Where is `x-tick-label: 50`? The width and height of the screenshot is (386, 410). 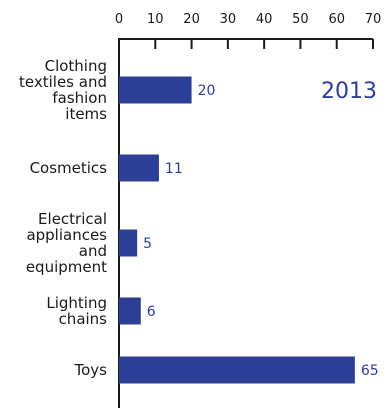 x-tick-label: 50 is located at coordinates (300, 19).